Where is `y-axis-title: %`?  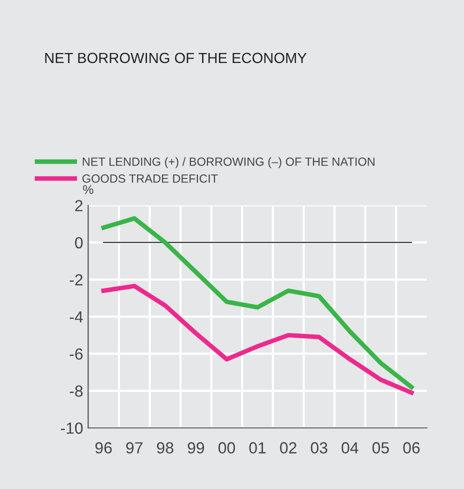
y-axis-title: % is located at coordinates (88, 189).